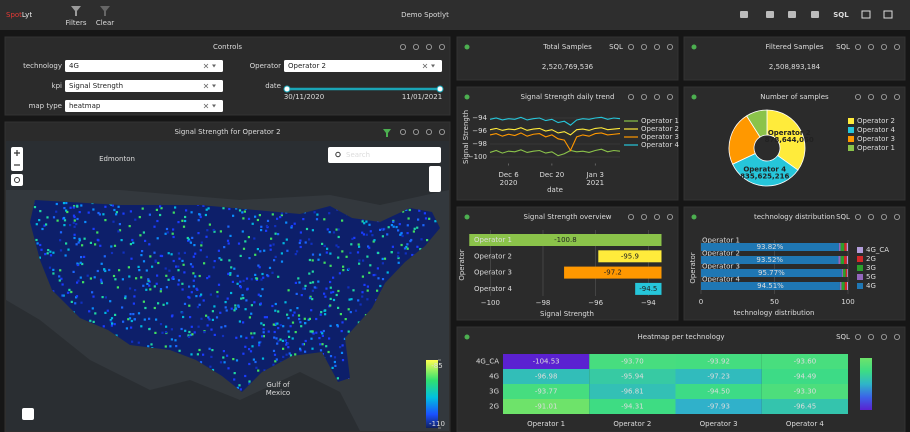  What do you see at coordinates (105, 11) in the screenshot?
I see `clear-icon` at bounding box center [105, 11].